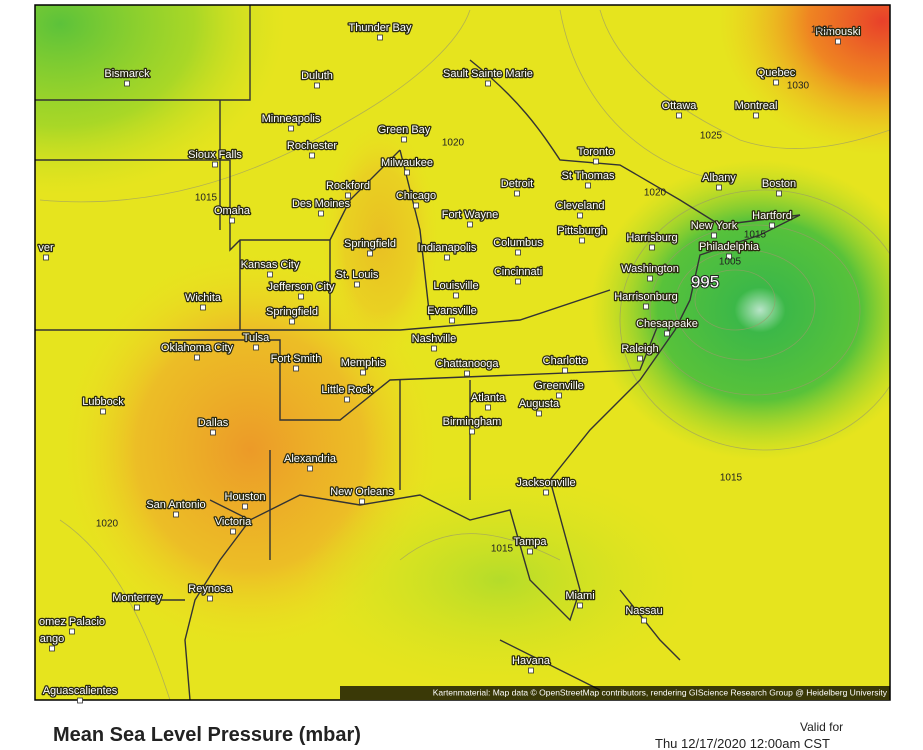 The width and height of the screenshot is (923, 750). What do you see at coordinates (197, 348) in the screenshot?
I see `city-label: Oklahoma City` at bounding box center [197, 348].